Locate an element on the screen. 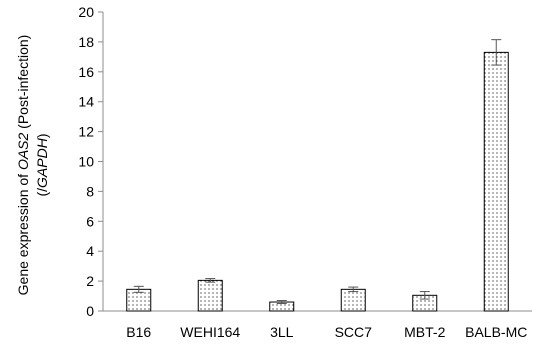 Image resolution: width=545 pixels, height=348 pixels. y-axis-label-line2: (/GAPDH) is located at coordinates (42, 164).